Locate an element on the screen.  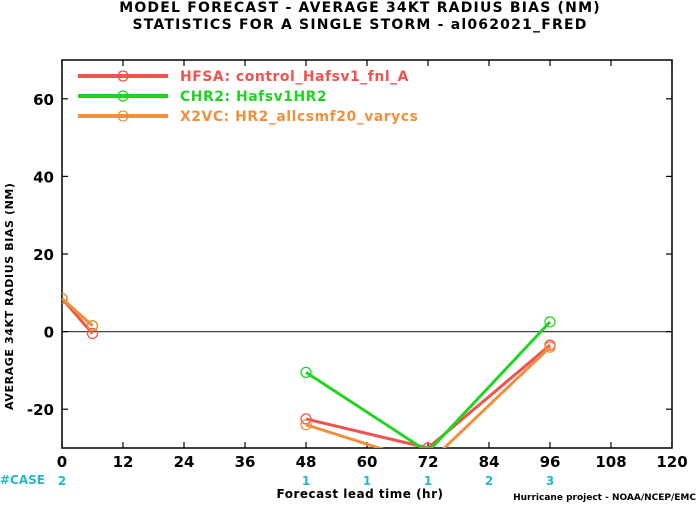
legend-label-chr2: CHR2: Hafsv1HR2 is located at coordinates (253, 97).